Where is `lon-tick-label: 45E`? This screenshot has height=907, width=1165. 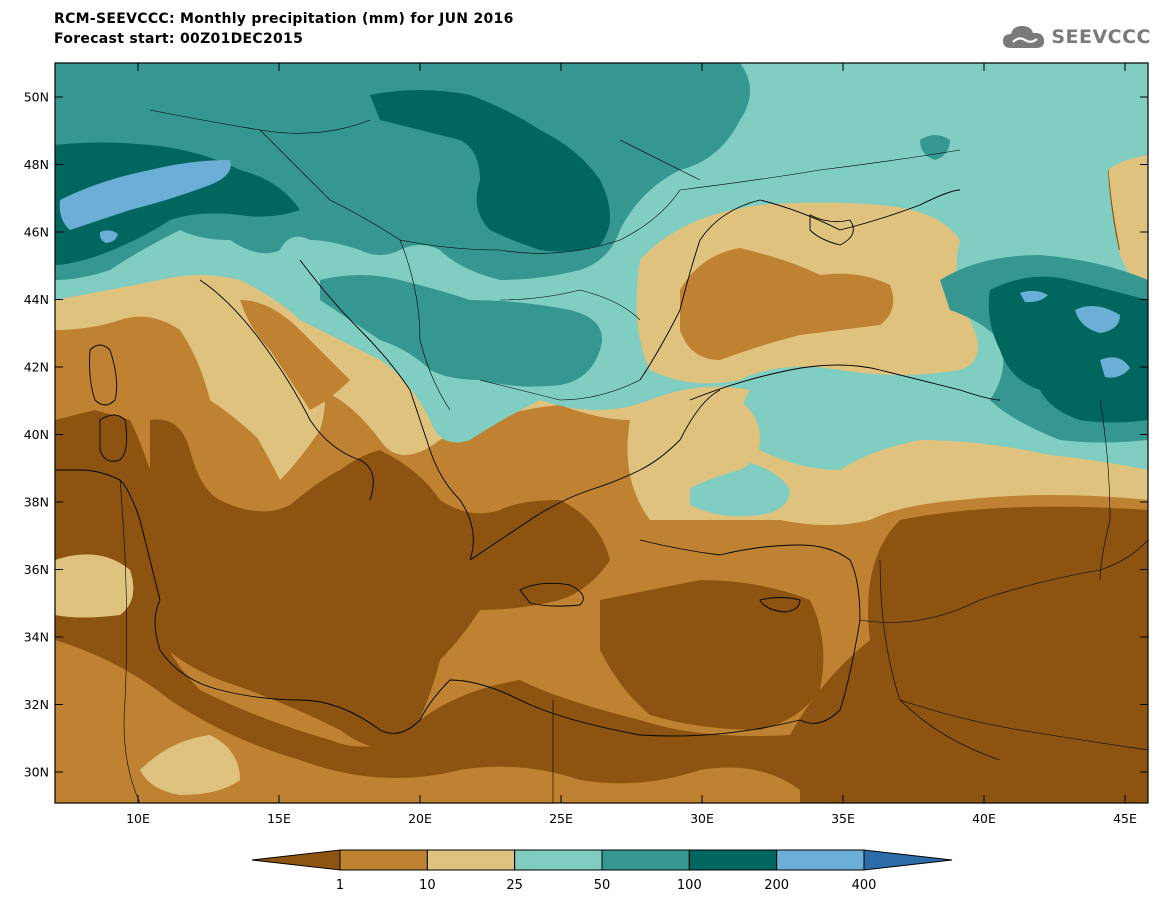 lon-tick-label: 45E is located at coordinates (1125, 818).